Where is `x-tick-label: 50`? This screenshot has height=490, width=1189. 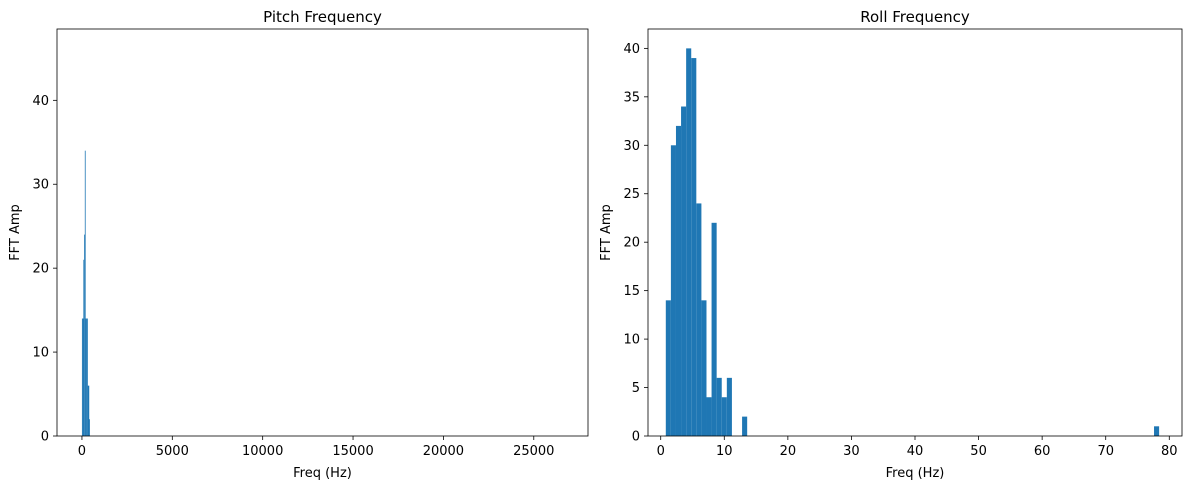
x-tick-label: 50 is located at coordinates (978, 451).